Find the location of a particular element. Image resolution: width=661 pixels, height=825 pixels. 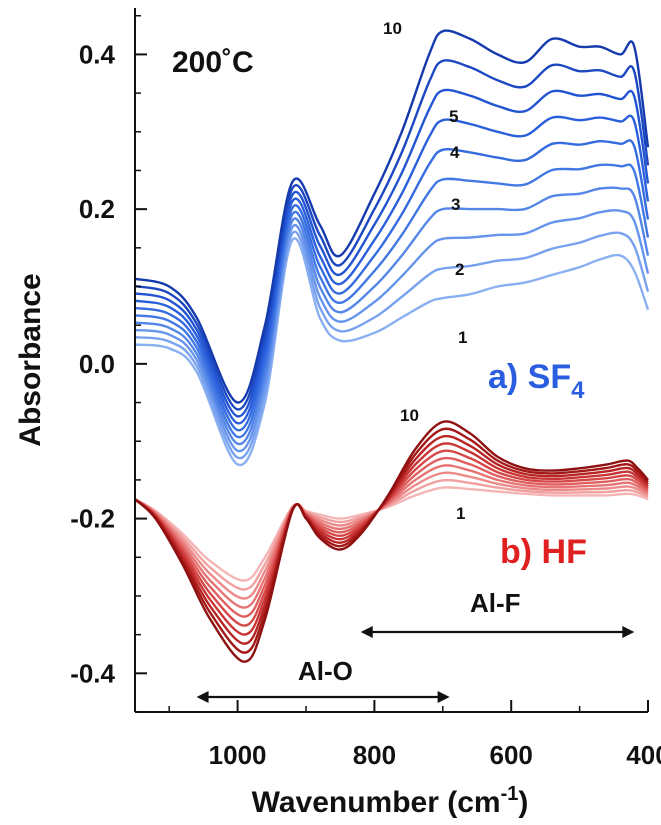

alo-arrow-head-left is located at coordinates (202, 697).